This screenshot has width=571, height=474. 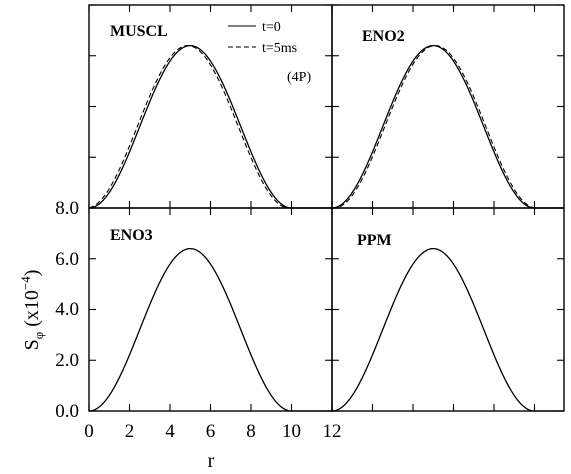 What do you see at coordinates (299, 77) in the screenshot?
I see `annotation-4p: (4P)` at bounding box center [299, 77].